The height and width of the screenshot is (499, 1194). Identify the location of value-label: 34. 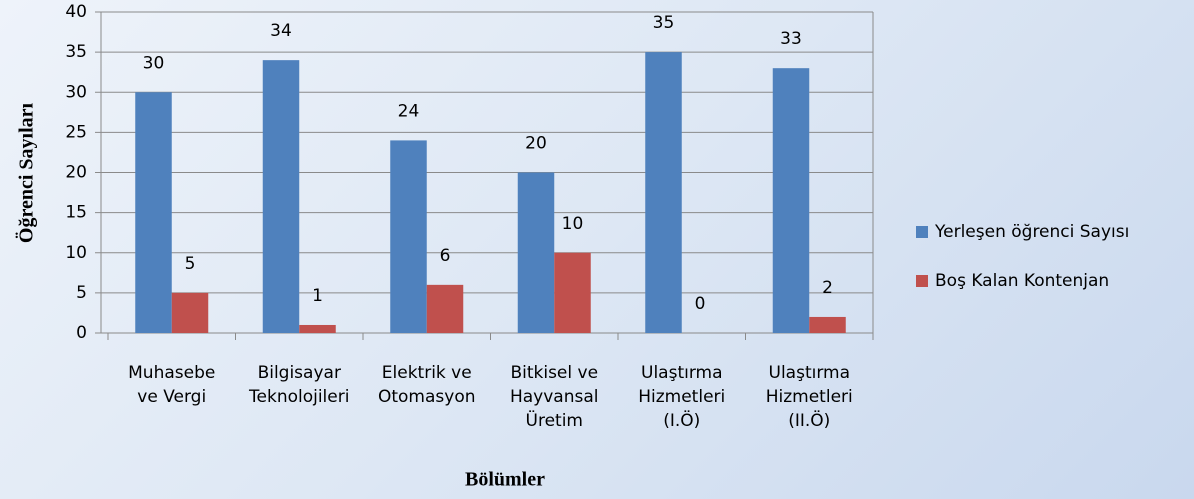
(281, 31).